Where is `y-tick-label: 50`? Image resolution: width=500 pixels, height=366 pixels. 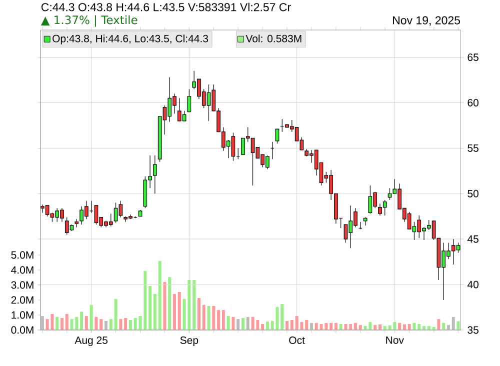 y-tick-label: 50 is located at coordinates (473, 194).